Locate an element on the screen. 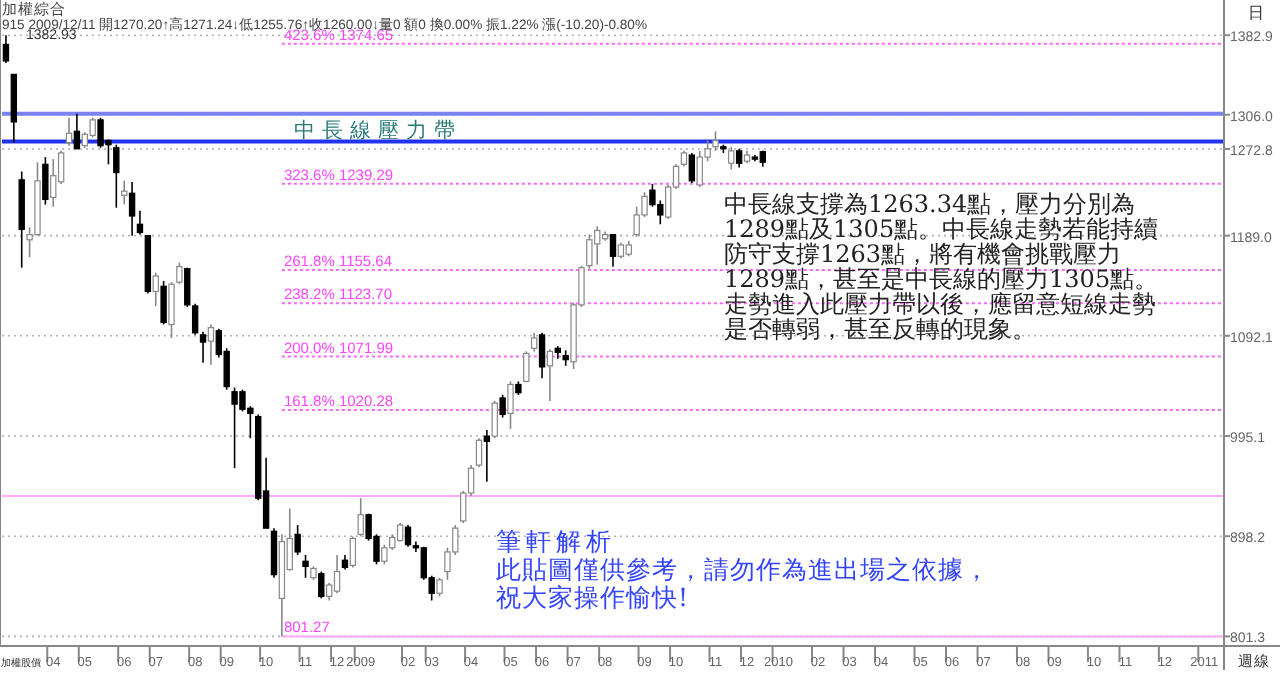 The height and width of the screenshot is (678, 1280). annotation: 是否轉弱，甚至反轉的現象。 is located at coordinates (880, 329).